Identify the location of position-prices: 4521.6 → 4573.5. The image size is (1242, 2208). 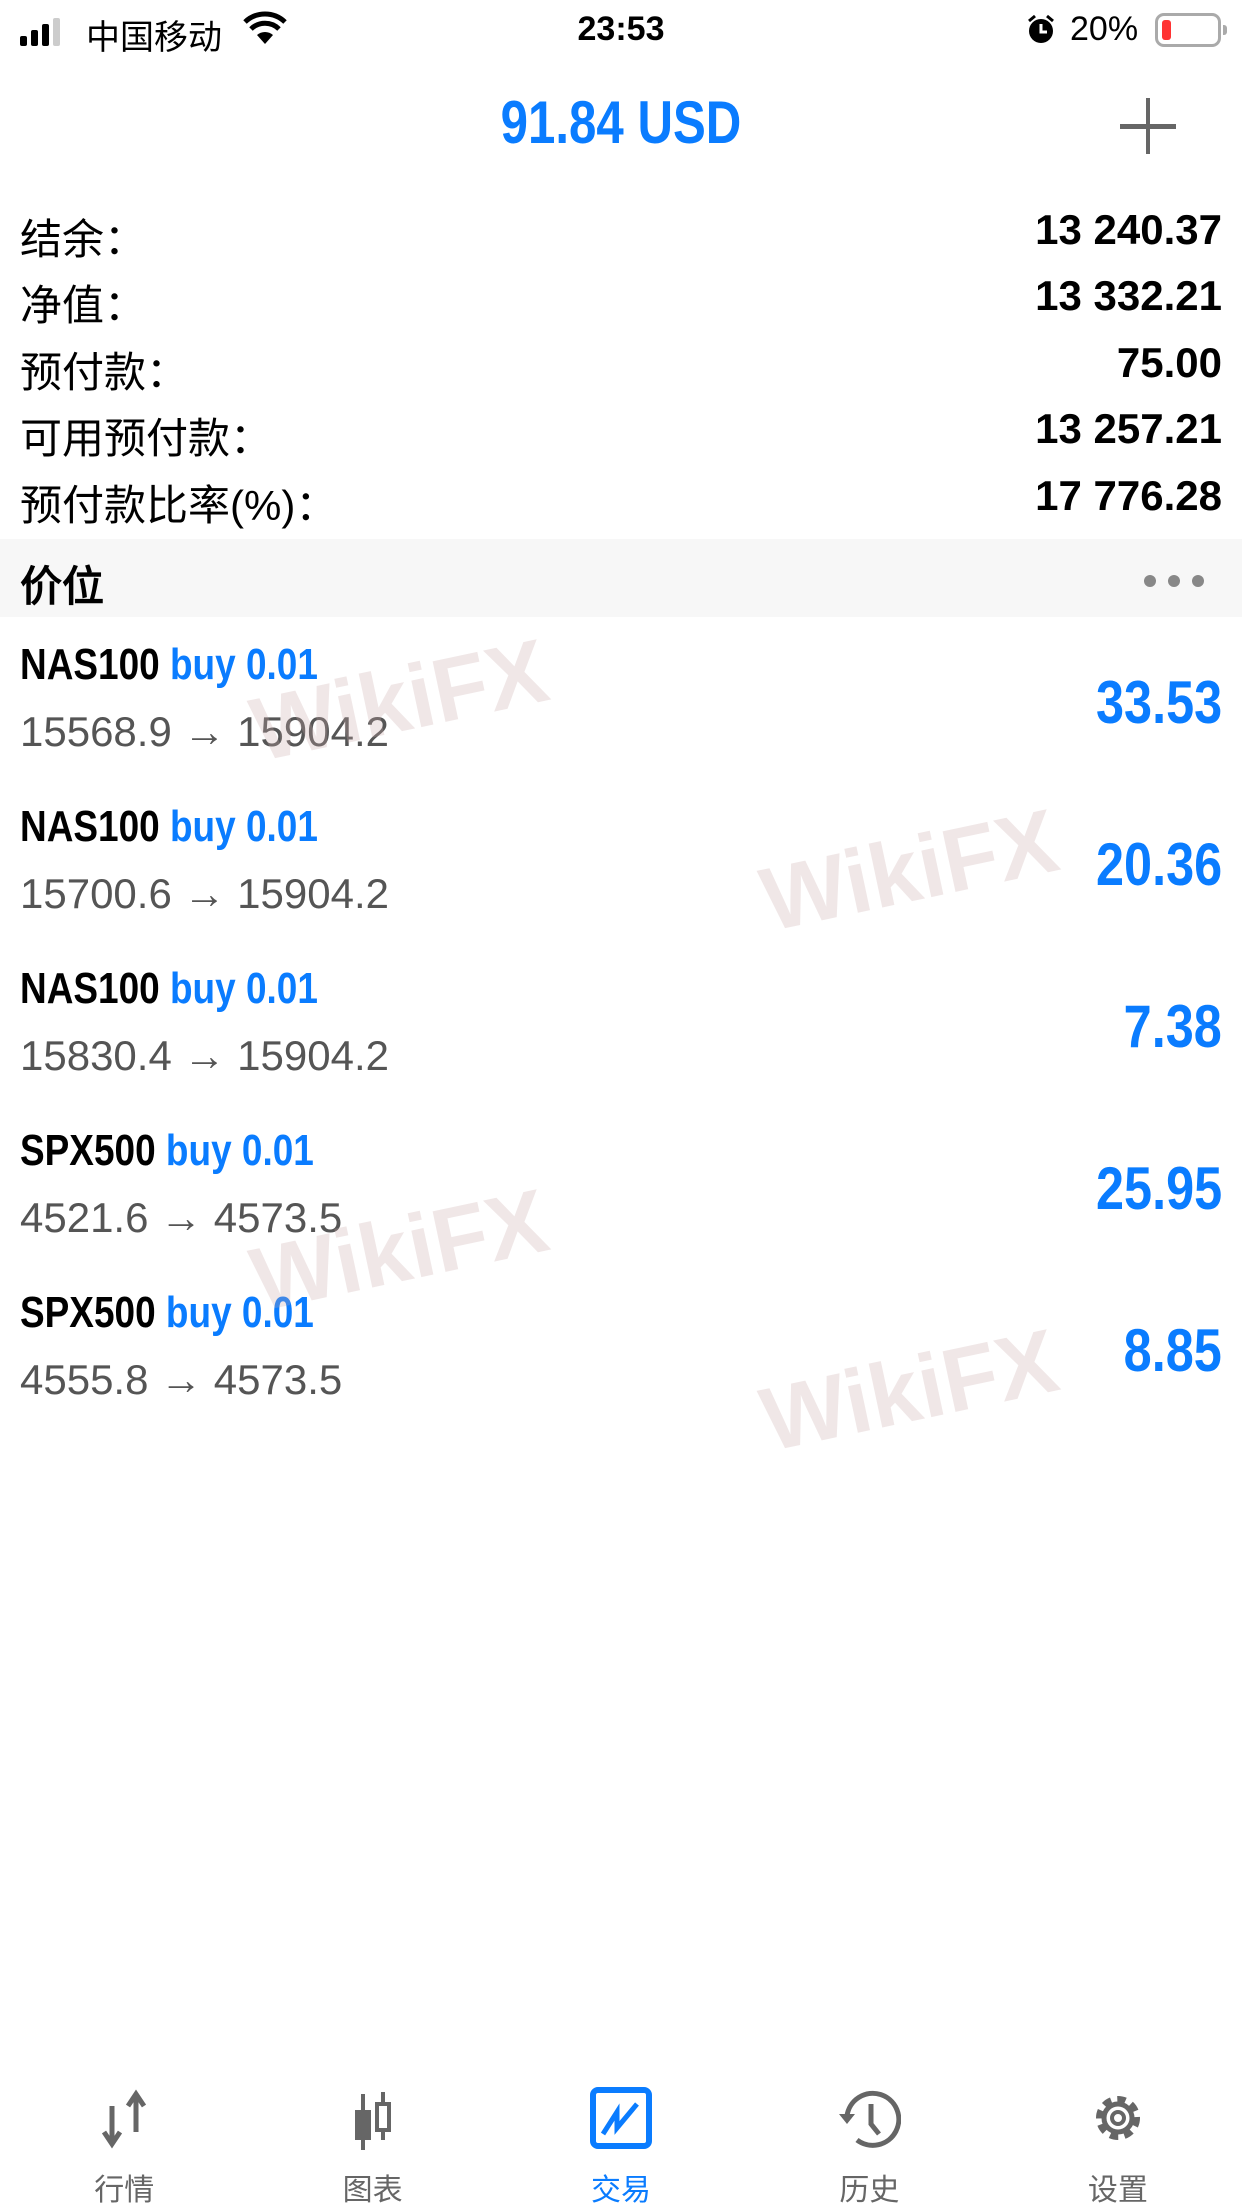
(181, 1217).